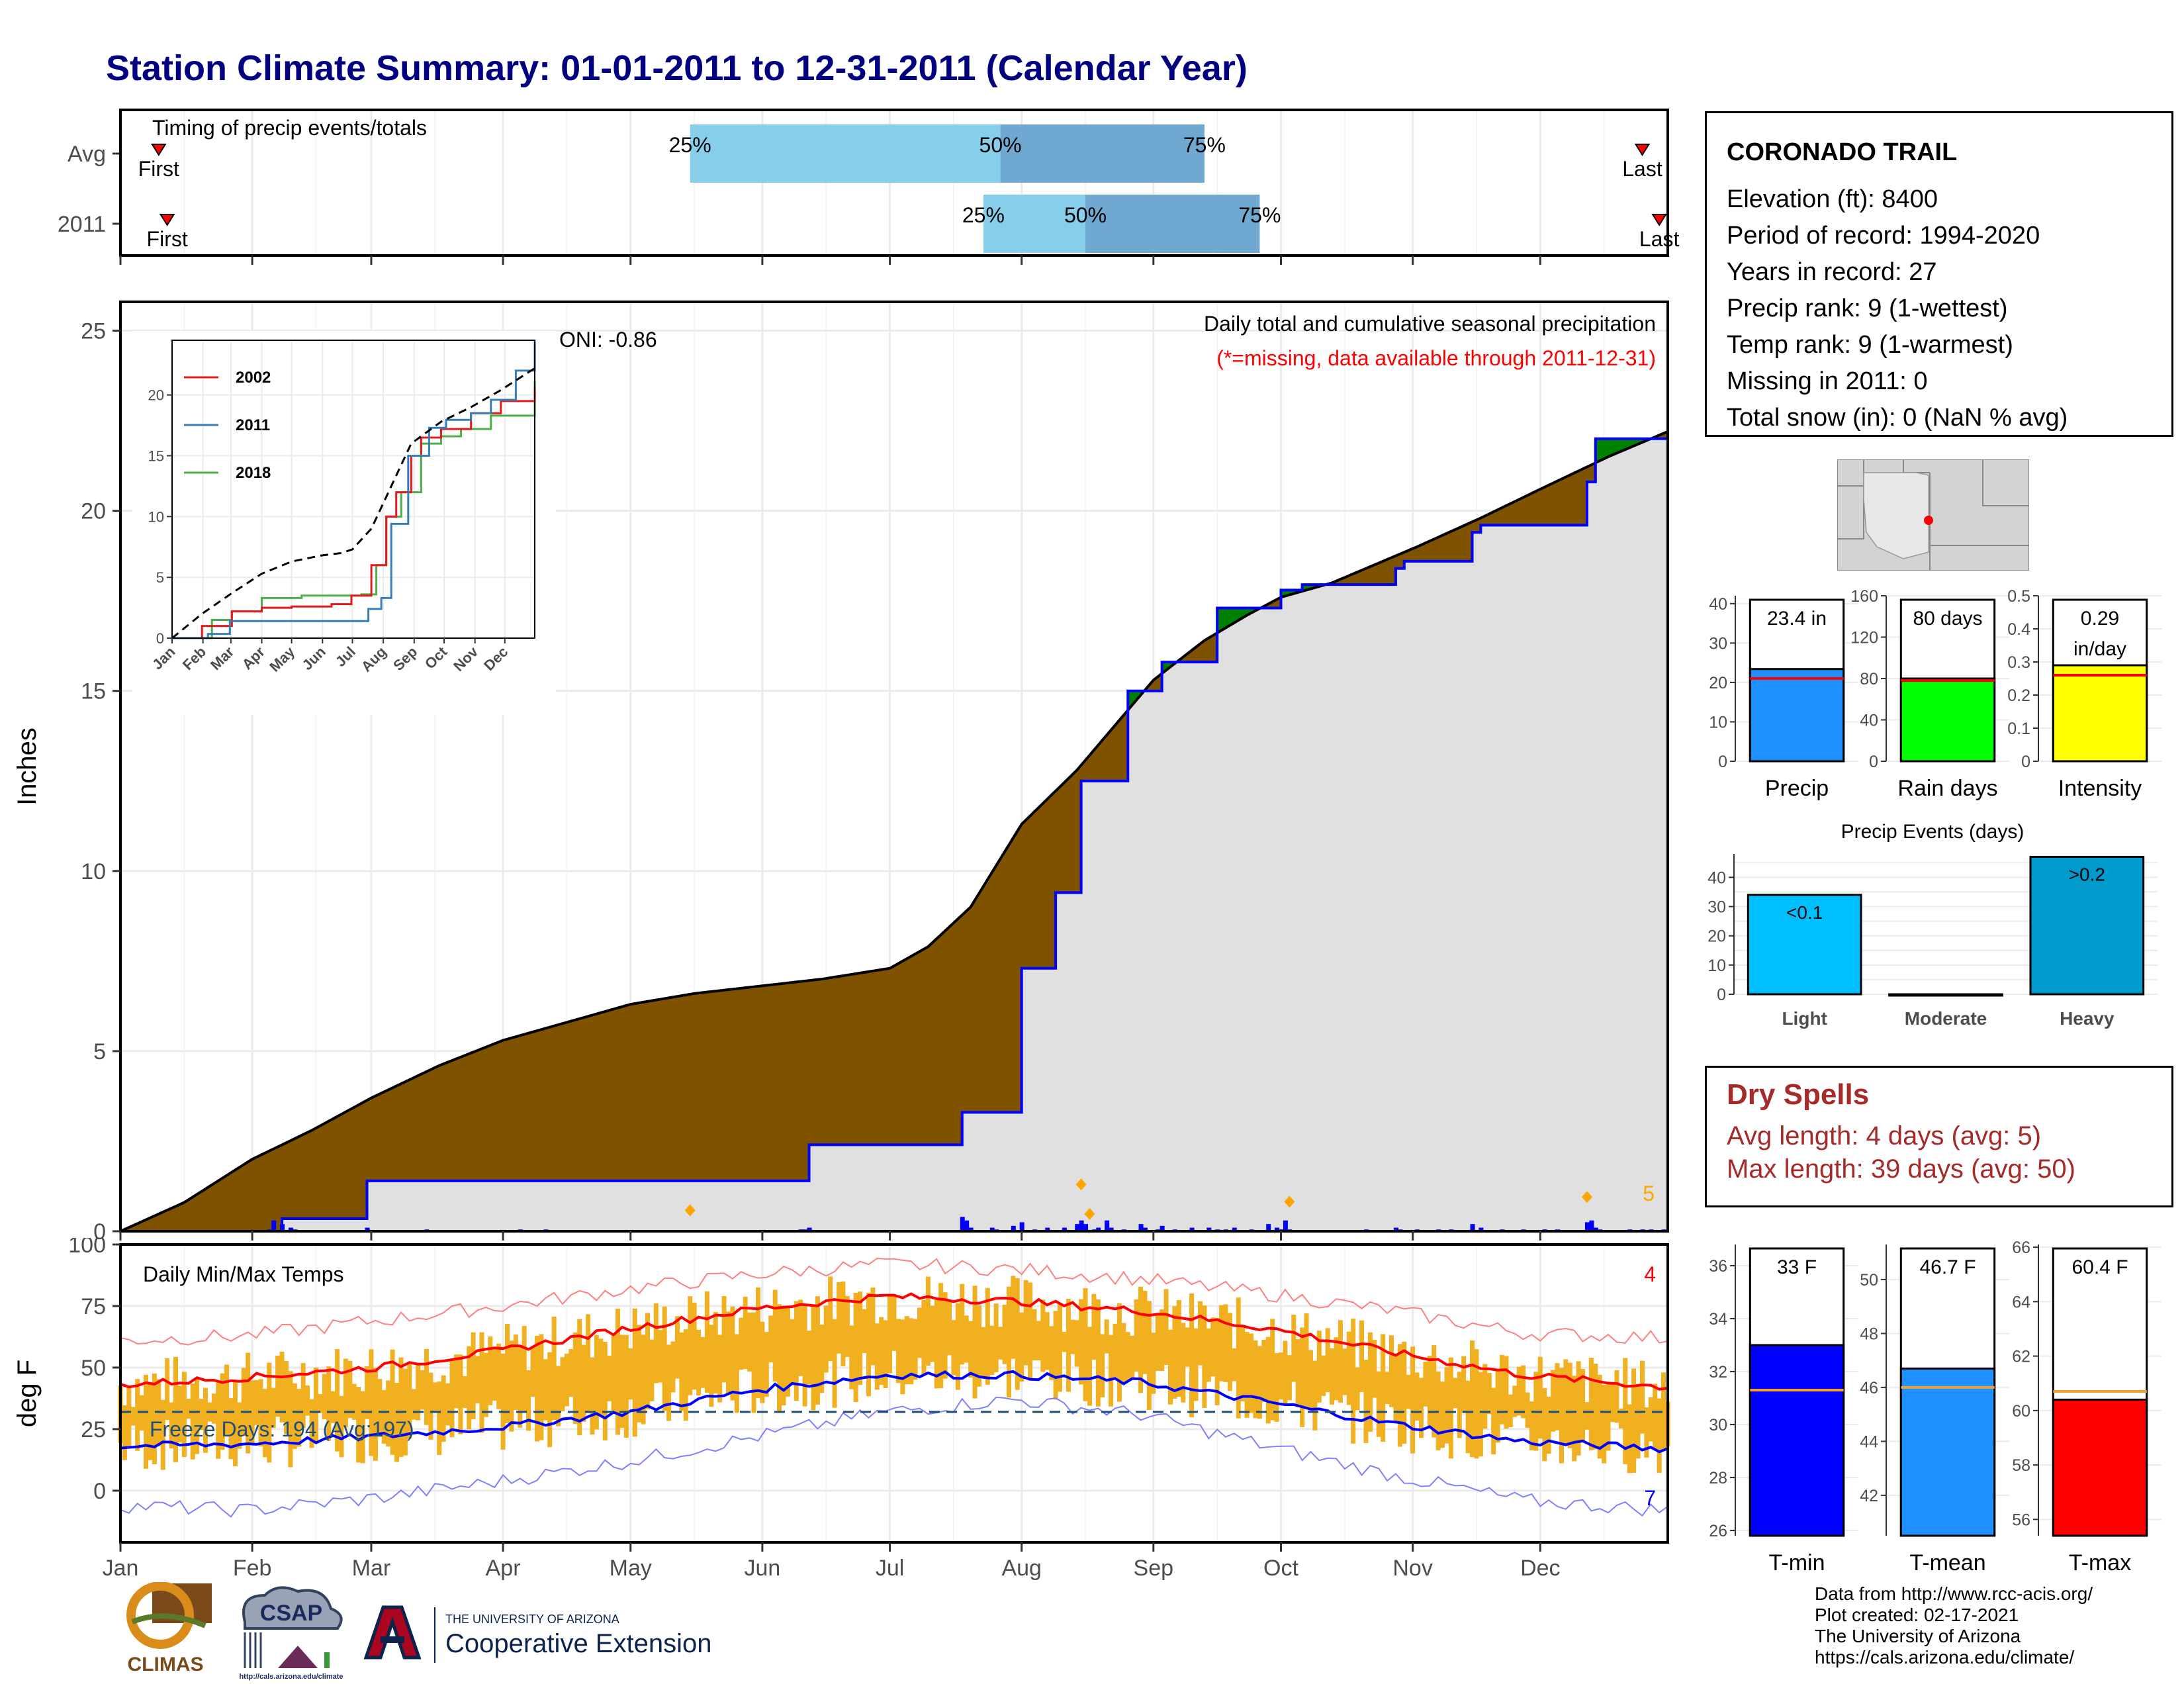  Describe the element at coordinates (82, 224) in the screenshot. I see `timing-category: 2011` at that location.